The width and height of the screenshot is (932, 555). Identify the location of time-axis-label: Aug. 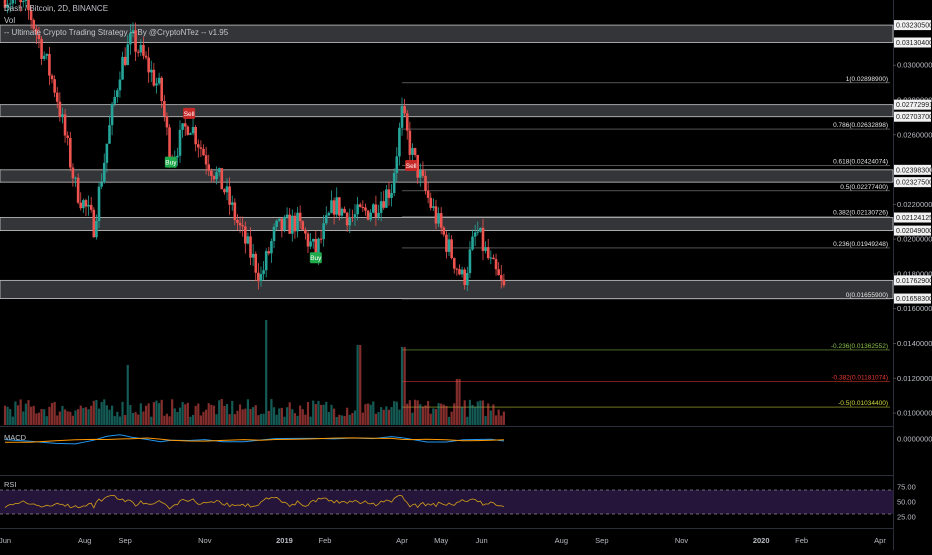
(84, 540).